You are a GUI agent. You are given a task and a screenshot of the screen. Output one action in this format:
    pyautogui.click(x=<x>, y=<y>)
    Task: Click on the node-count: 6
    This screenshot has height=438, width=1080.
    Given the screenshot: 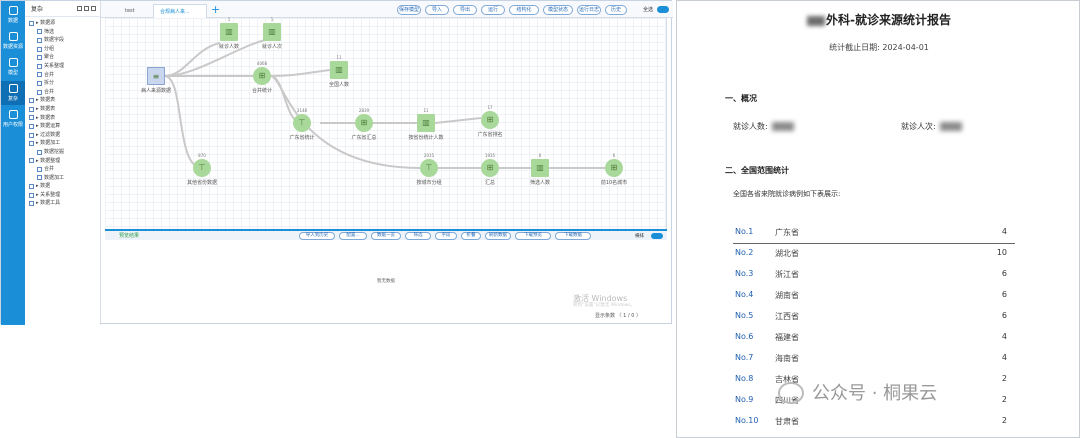 What is the action you would take?
    pyautogui.click(x=614, y=155)
    